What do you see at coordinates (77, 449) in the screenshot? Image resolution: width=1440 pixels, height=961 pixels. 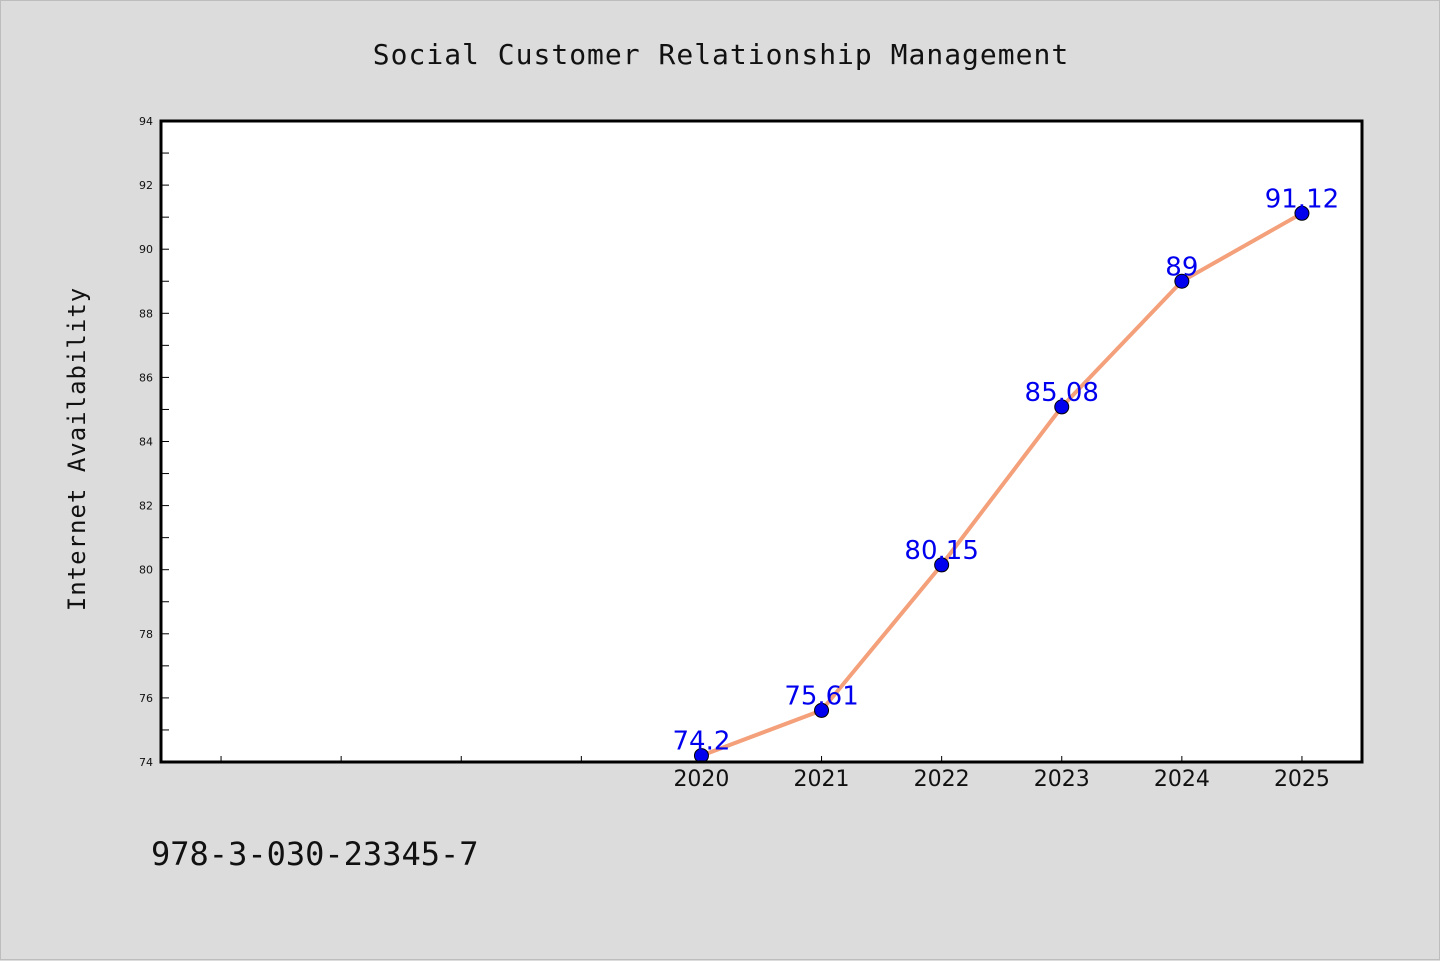 I see `y-axis-label: Internet Availability` at bounding box center [77, 449].